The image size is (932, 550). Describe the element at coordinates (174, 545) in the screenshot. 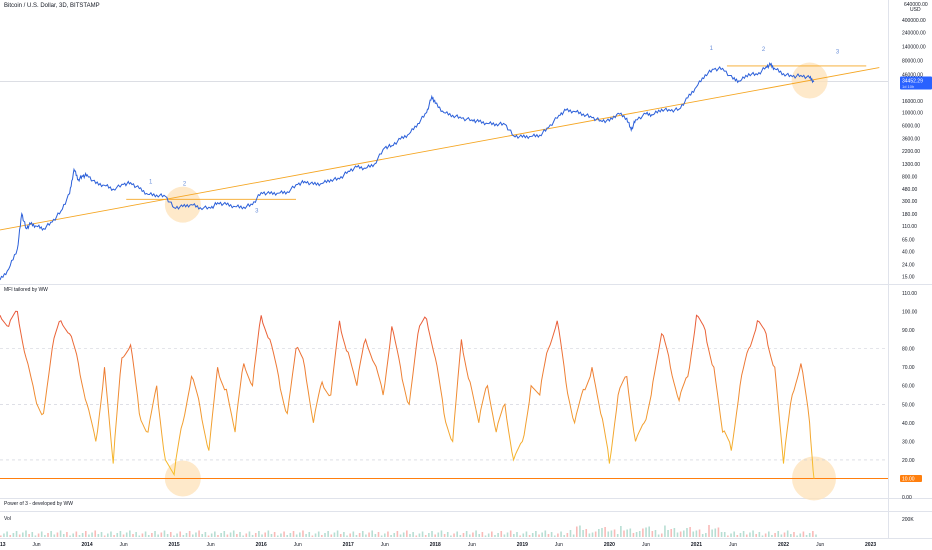

I see `time-axis-tick-label: 2015` at that location.